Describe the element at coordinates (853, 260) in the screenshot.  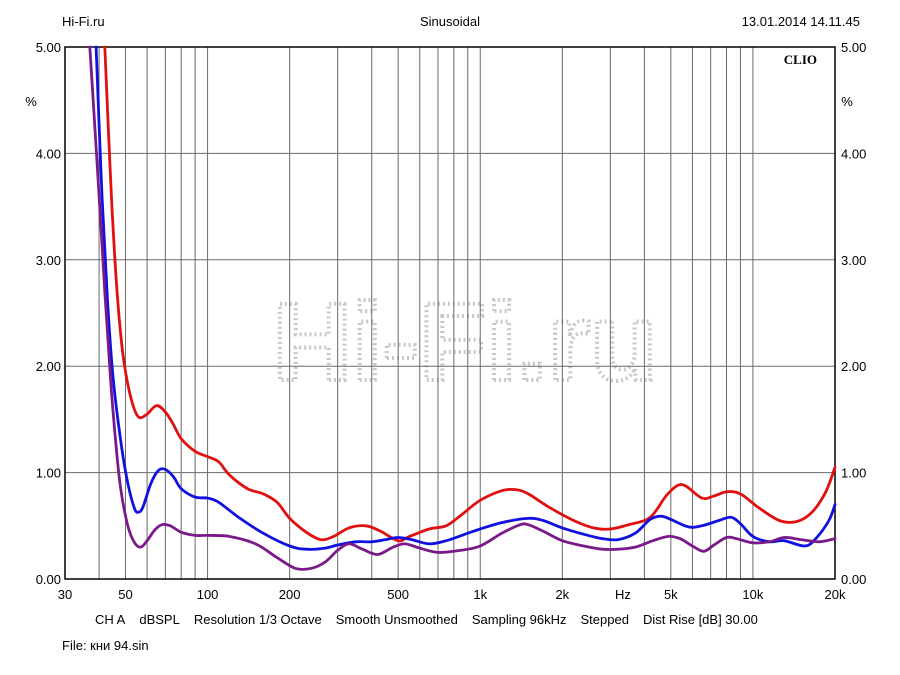
I see `y-tick-label-right: 3.00` at that location.